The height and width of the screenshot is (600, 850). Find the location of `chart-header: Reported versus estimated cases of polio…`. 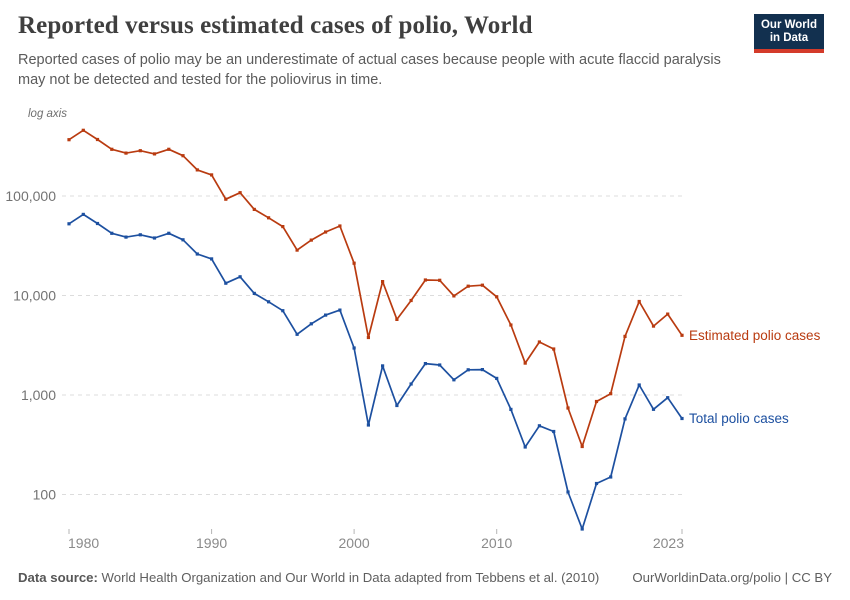

chart-header: Reported versus estimated cases of polio… is located at coordinates (425, 51).